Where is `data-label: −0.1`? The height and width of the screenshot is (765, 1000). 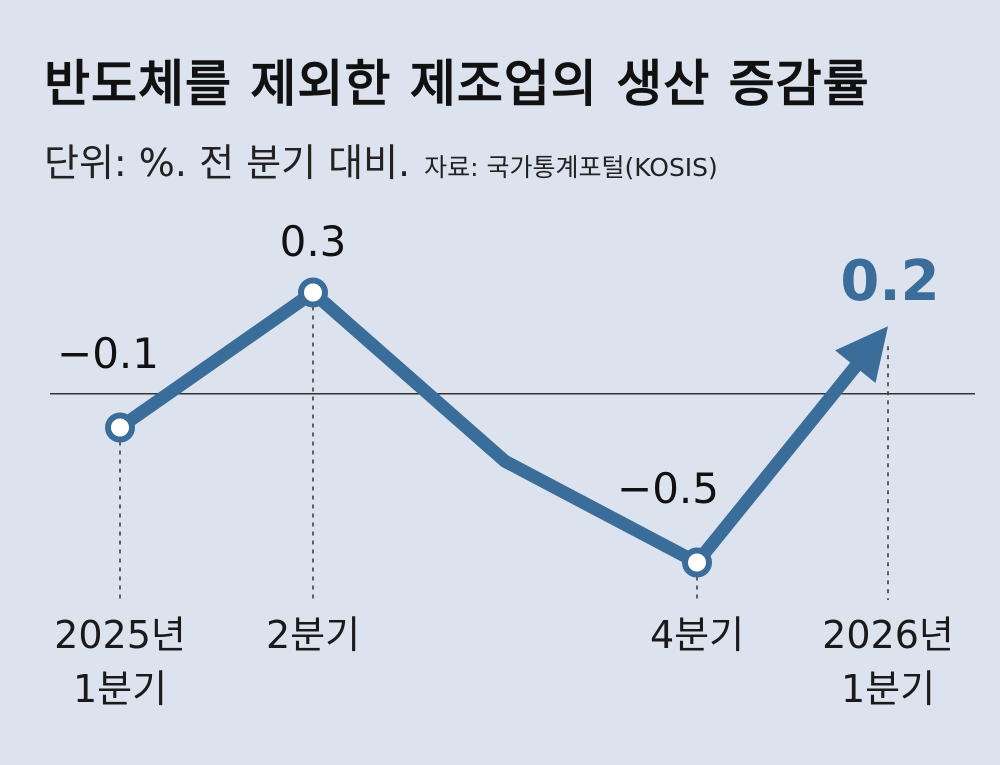
data-label: −0.1 is located at coordinates (108, 353).